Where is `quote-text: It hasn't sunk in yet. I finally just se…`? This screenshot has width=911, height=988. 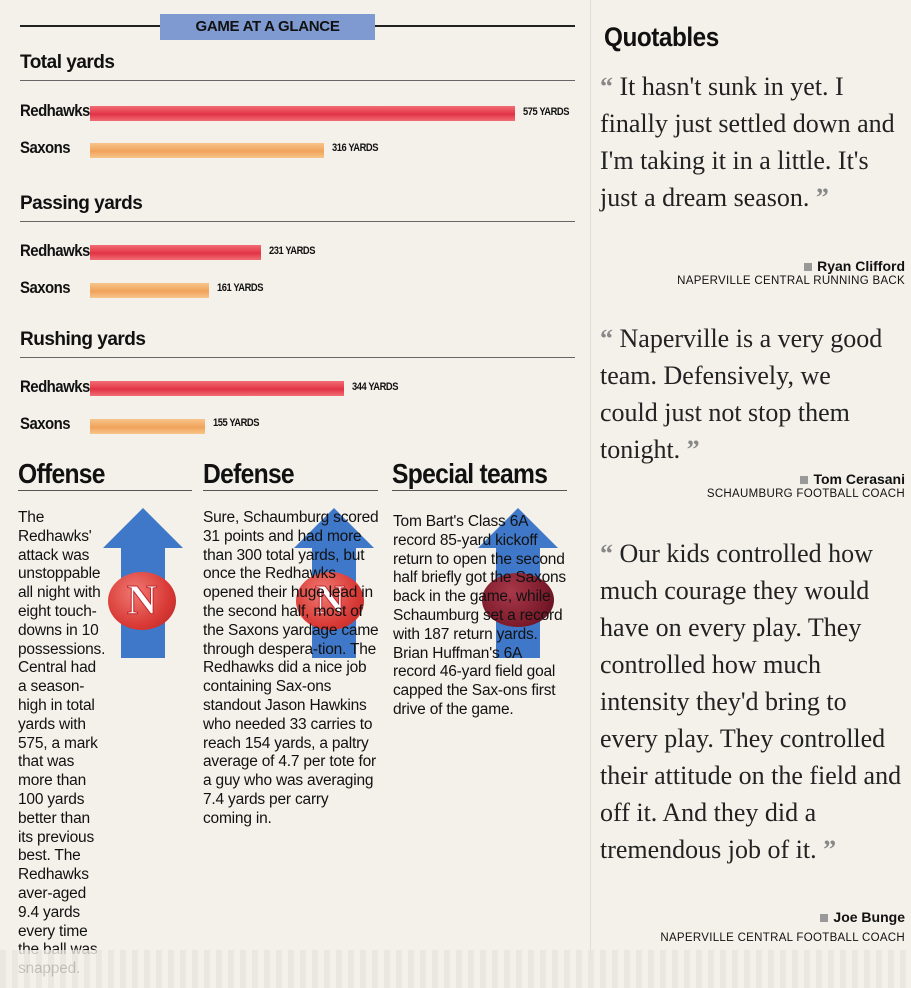 quote-text: It hasn't sunk in yet. I finally just se… is located at coordinates (747, 142).